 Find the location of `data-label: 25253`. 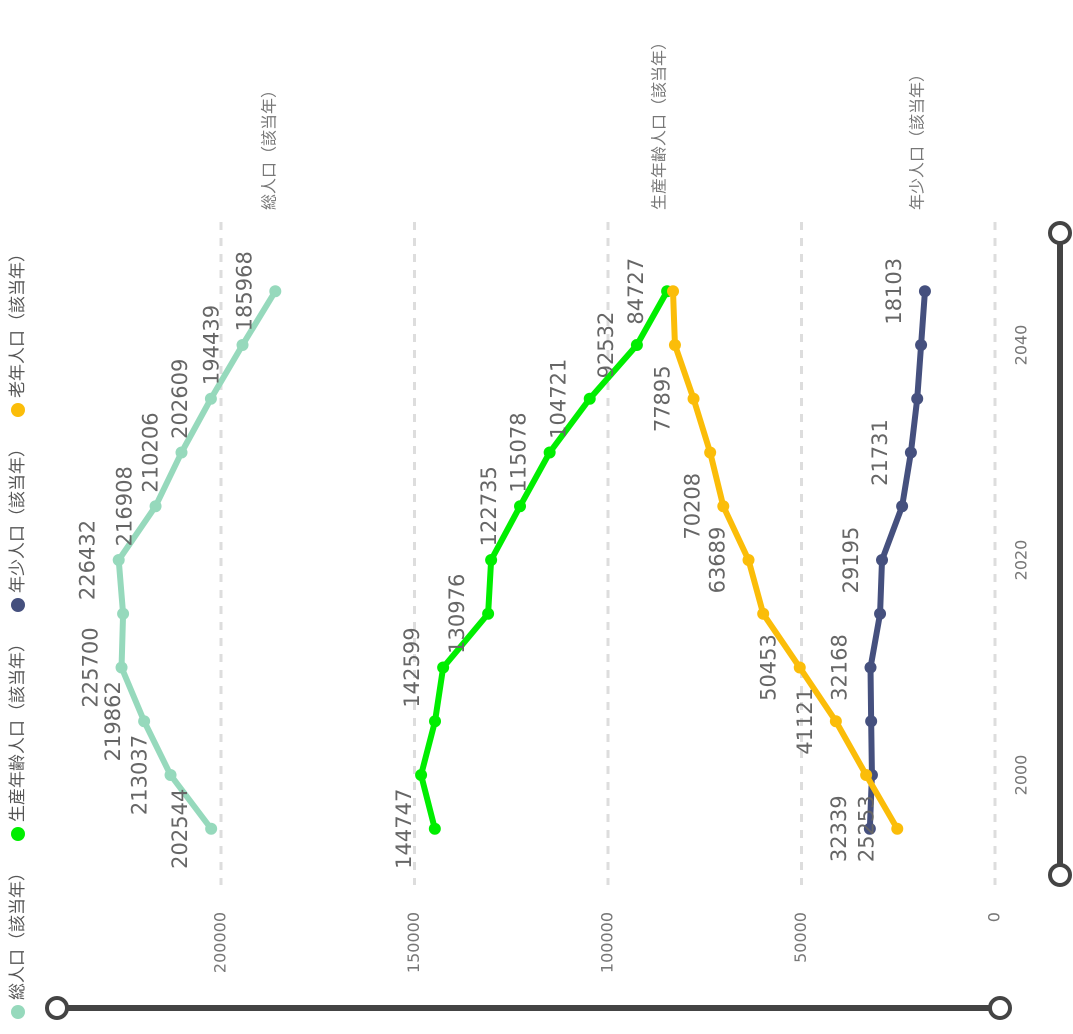

data-label: 25253 is located at coordinates (866, 828).